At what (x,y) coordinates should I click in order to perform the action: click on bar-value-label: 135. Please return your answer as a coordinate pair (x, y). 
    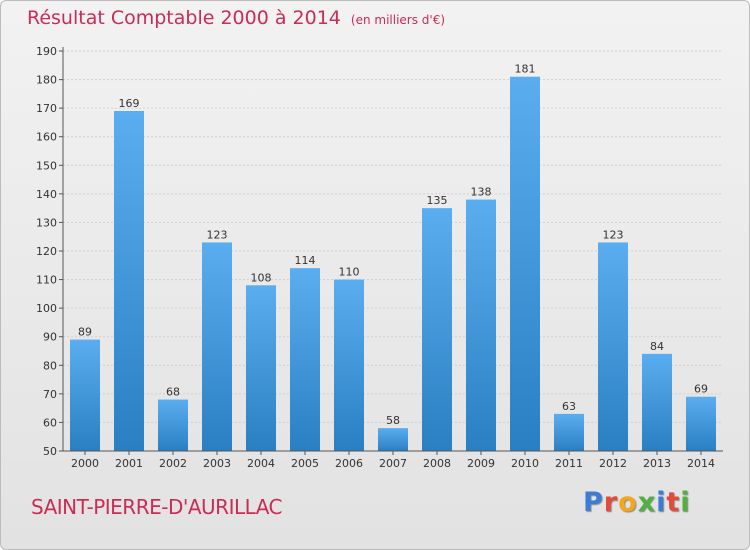
    Looking at the image, I should click on (437, 200).